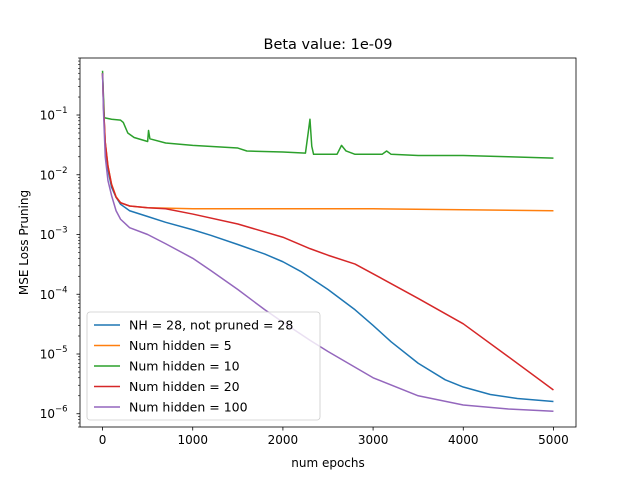 The height and width of the screenshot is (480, 640). What do you see at coordinates (553, 440) in the screenshot?
I see `x-tick-label: 5000` at bounding box center [553, 440].